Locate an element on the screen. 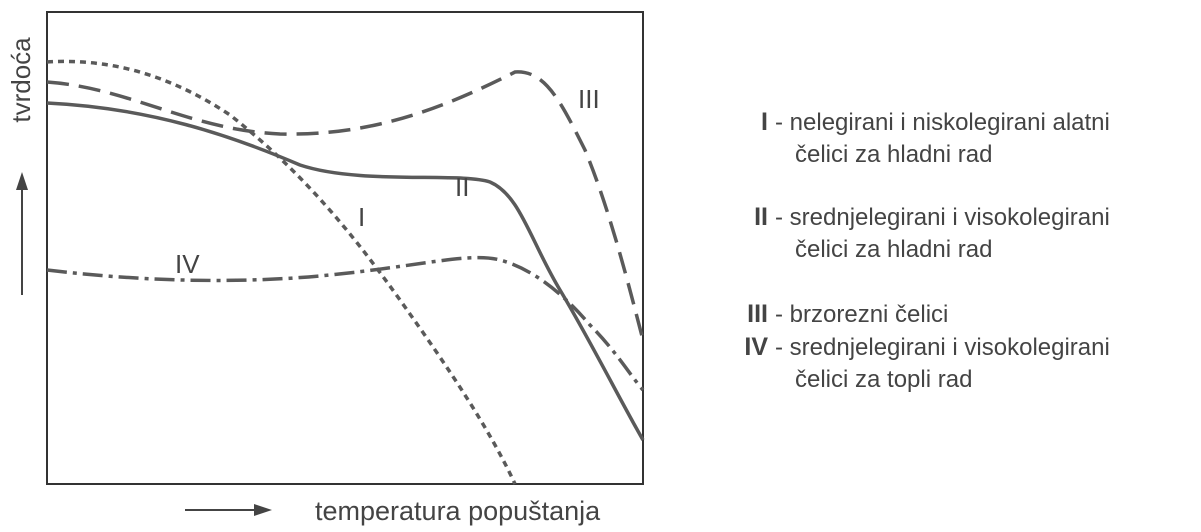 The width and height of the screenshot is (1201, 532). curve-label: II is located at coordinates (462, 187).